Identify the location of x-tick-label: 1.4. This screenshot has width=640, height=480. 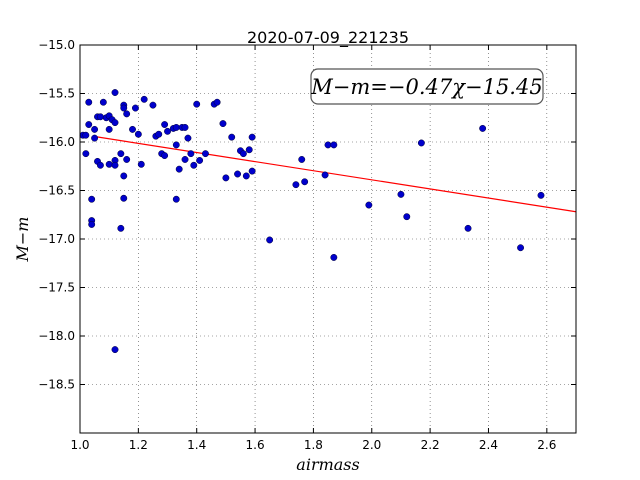
(196, 445).